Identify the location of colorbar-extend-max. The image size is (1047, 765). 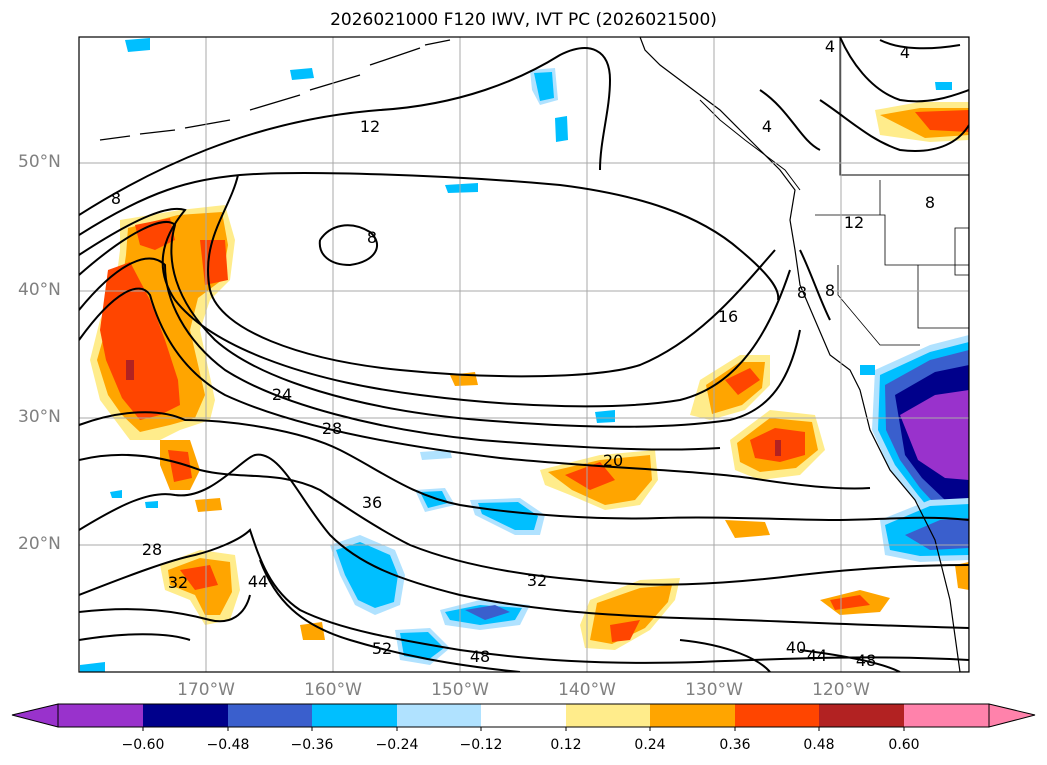
(1012, 715).